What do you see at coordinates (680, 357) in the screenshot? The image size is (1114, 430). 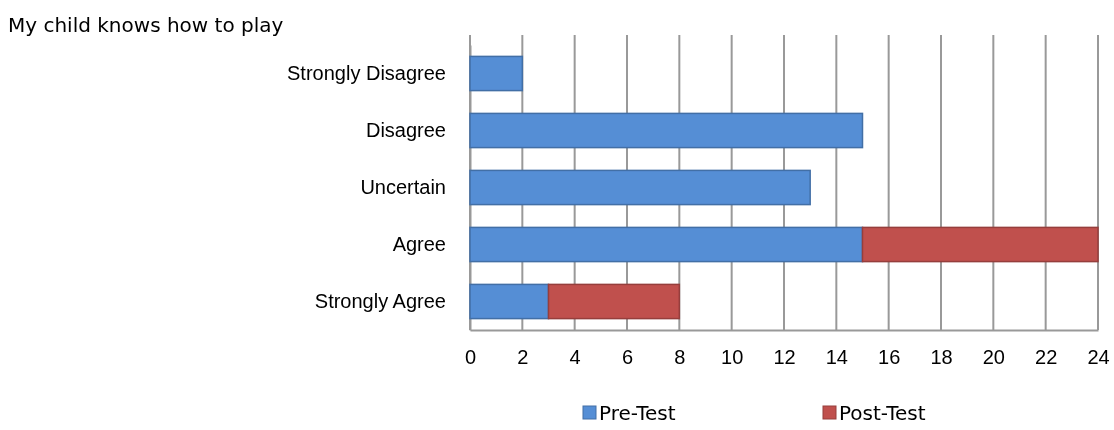 I see `x-tick-label: 8` at bounding box center [680, 357].